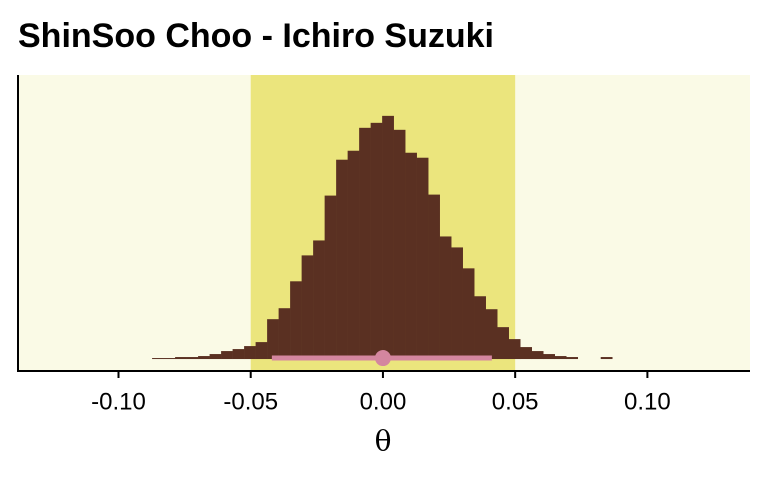 The width and height of the screenshot is (768, 480). I want to click on x-tick-label: 0.00, so click(383, 401).